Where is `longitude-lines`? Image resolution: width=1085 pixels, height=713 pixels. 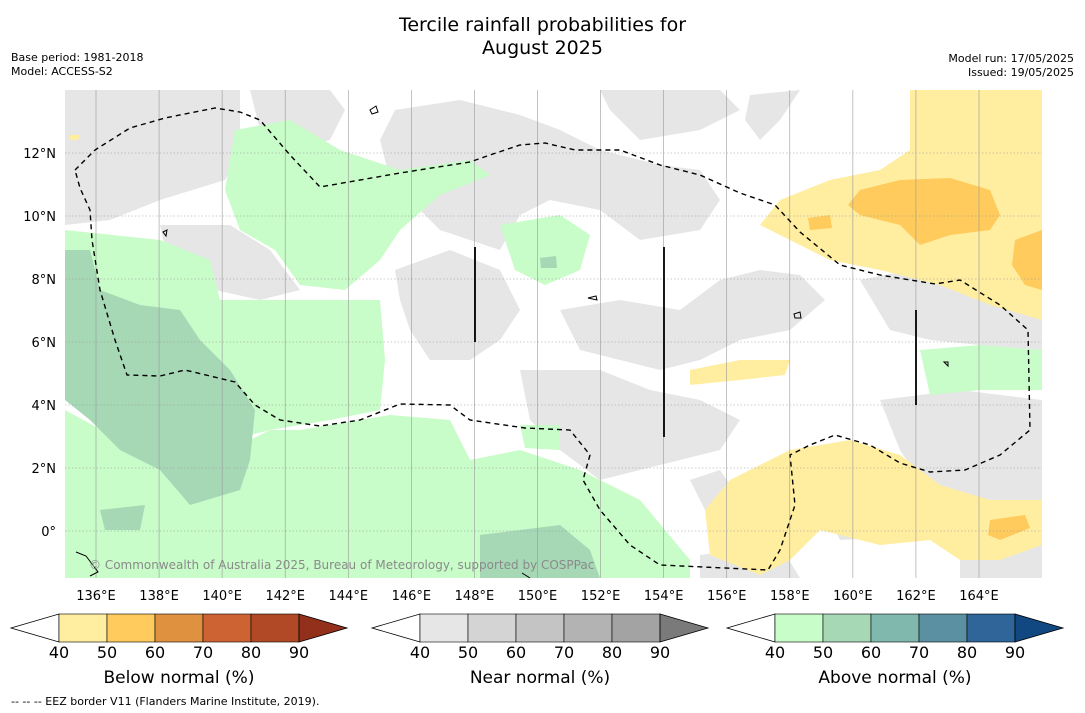
longitude-lines is located at coordinates (695, 342).